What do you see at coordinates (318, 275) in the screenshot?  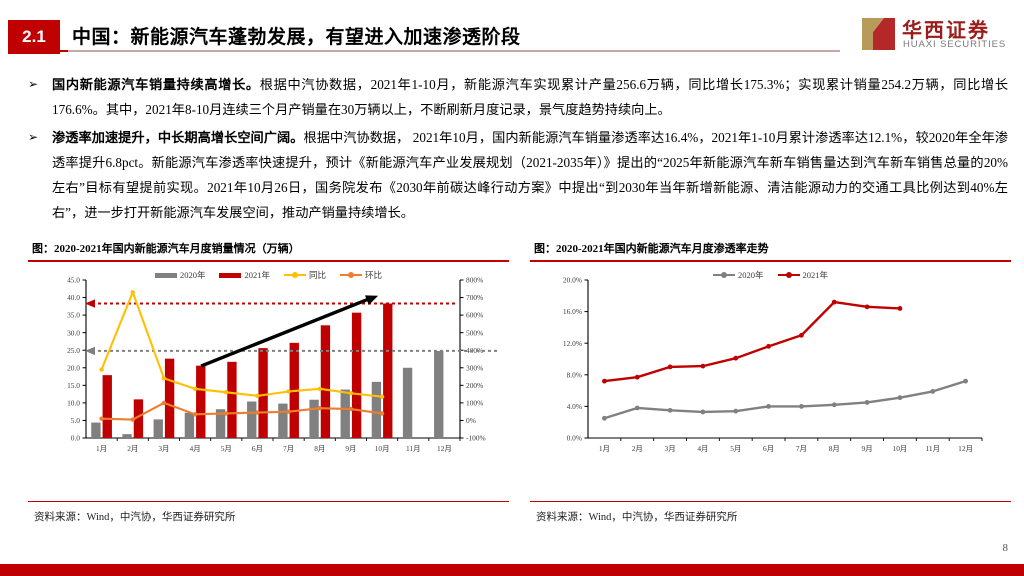 I see `legend-label-yoy: 同比` at bounding box center [318, 275].